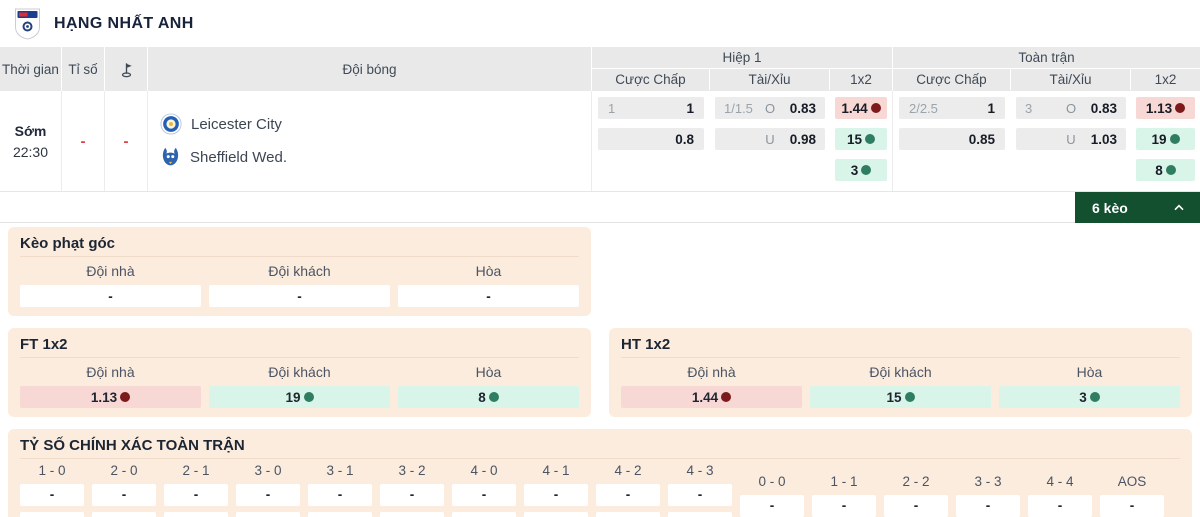  What do you see at coordinates (952, 108) in the screenshot?
I see `handicap-odds-chip: 2/2.5 1` at bounding box center [952, 108].